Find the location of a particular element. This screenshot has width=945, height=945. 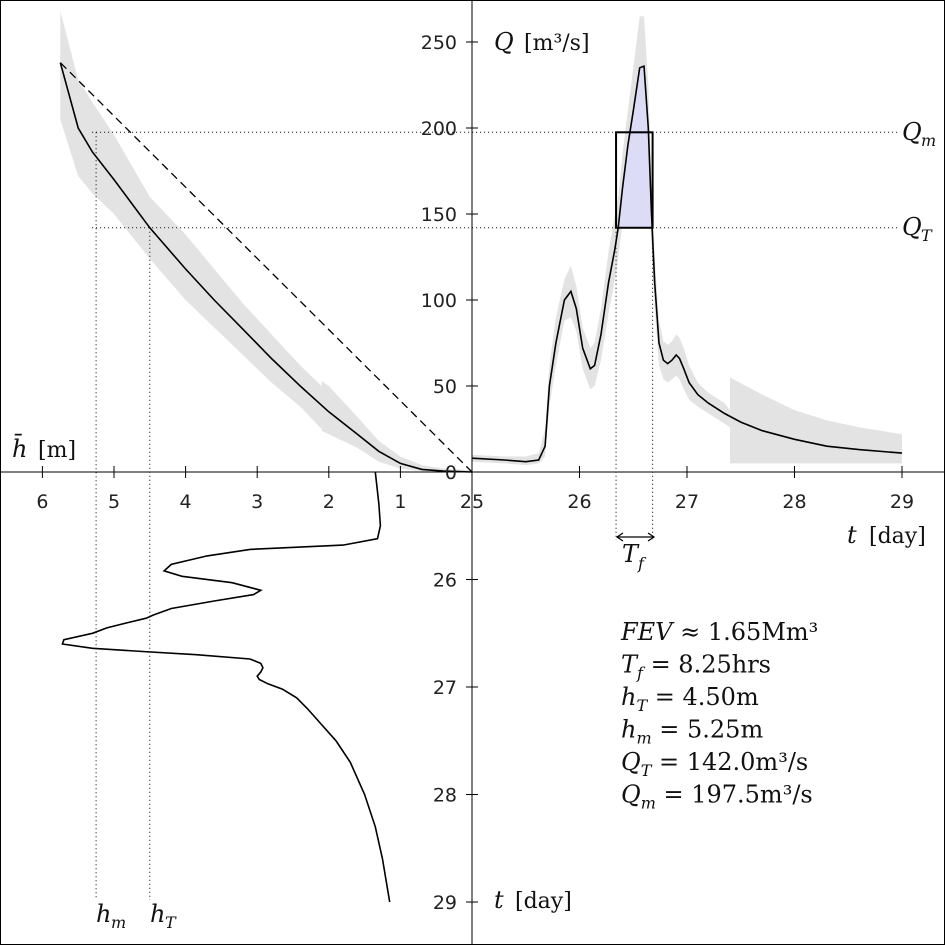

rating-band-low is located at coordinates (396, 426).